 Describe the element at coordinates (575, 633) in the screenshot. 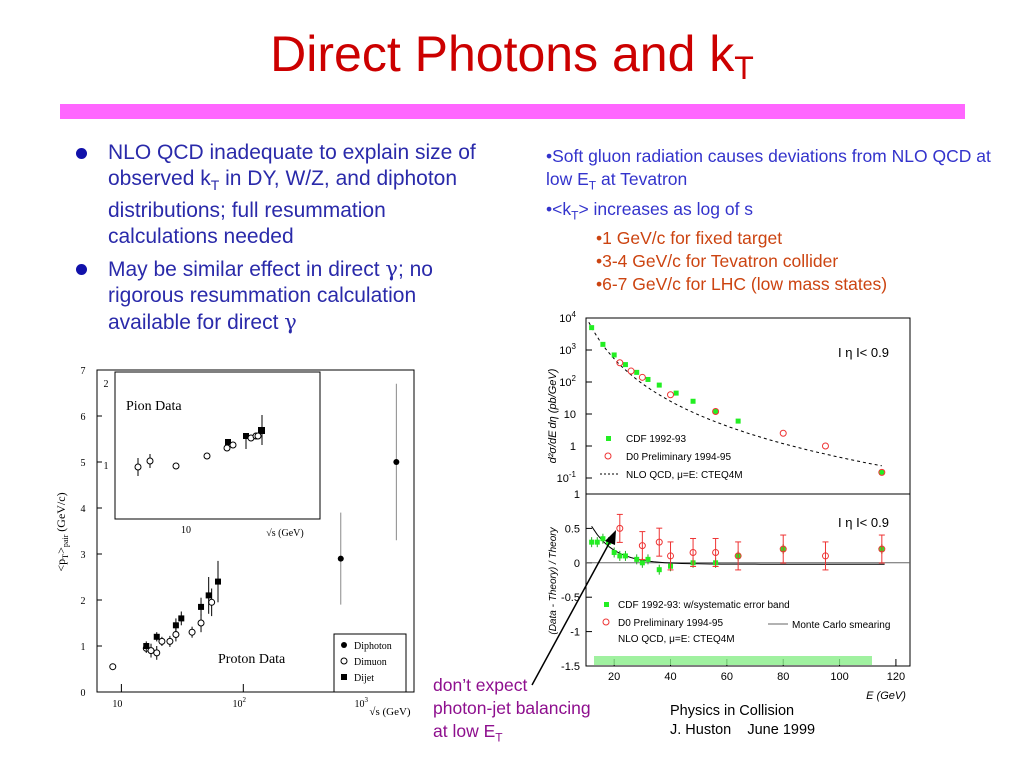

I see `y-tick-label: -1` at that location.